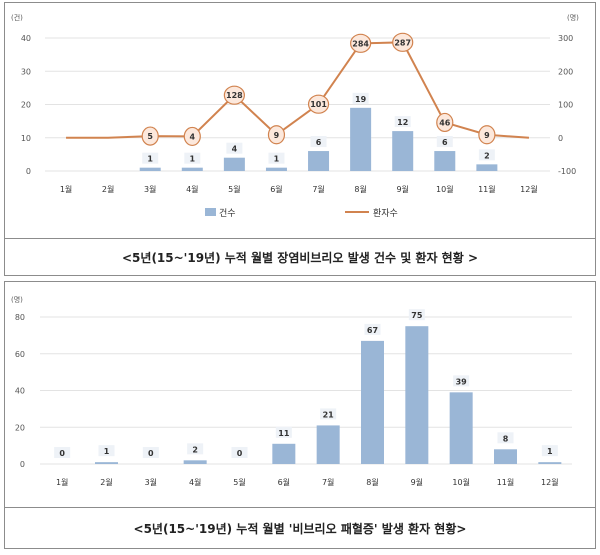 The width and height of the screenshot is (600, 555). I want to click on legend-bar-label: 건수, so click(227, 213).